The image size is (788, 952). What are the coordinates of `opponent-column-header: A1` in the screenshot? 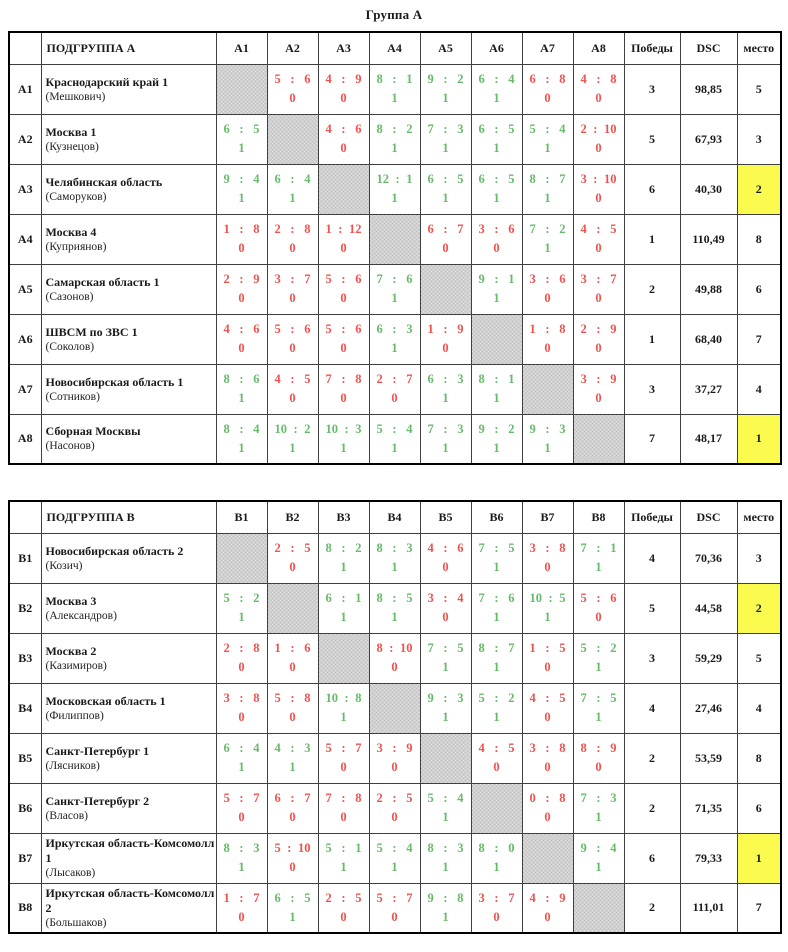 It's located at (241, 48).